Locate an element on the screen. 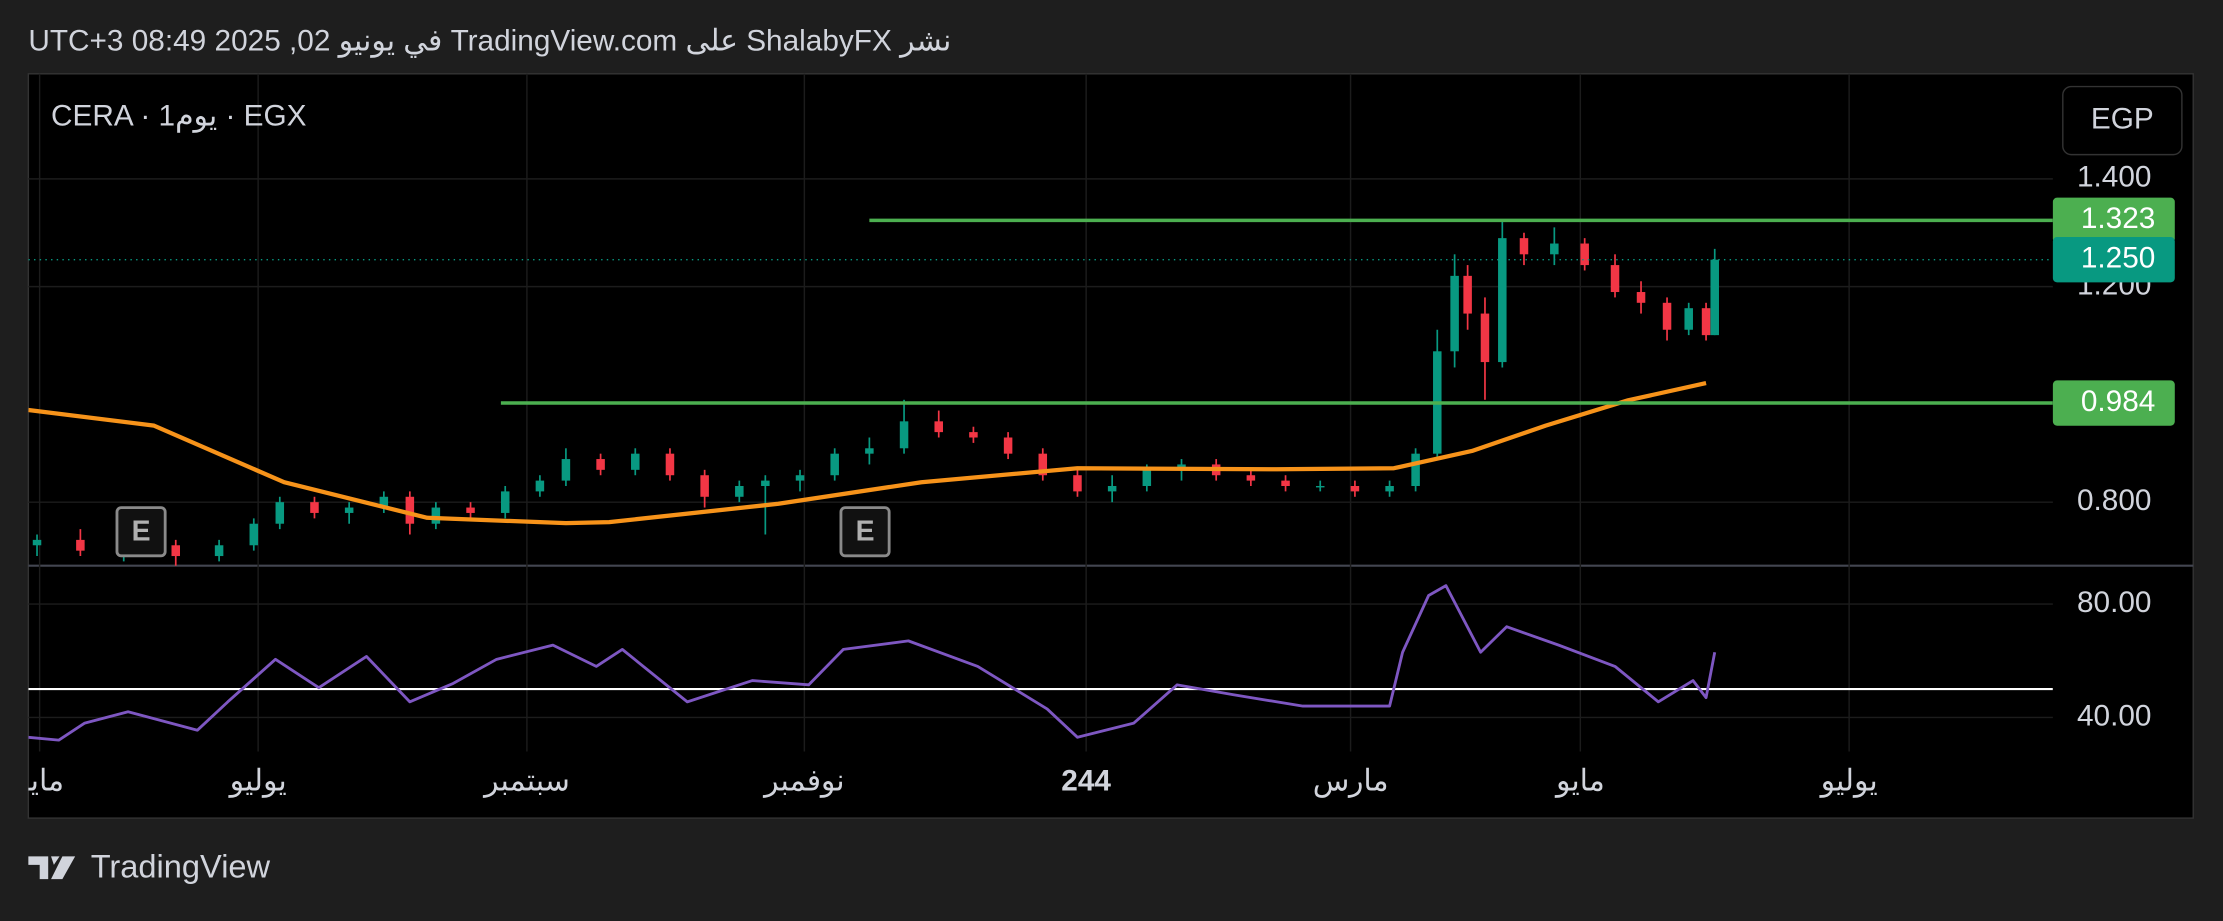  price-label: 1.323 is located at coordinates (2118, 218).